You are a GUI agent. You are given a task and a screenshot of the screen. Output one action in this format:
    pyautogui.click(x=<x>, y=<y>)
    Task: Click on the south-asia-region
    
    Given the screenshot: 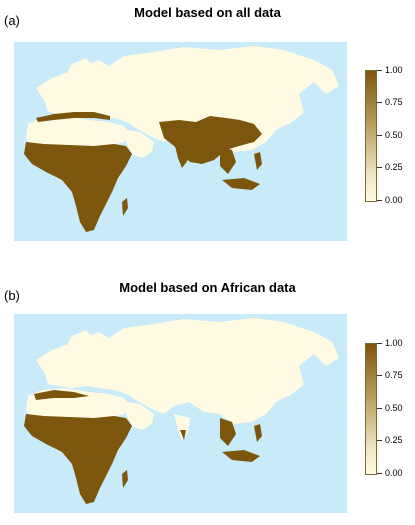 What is the action you would take?
    pyautogui.click(x=210, y=140)
    